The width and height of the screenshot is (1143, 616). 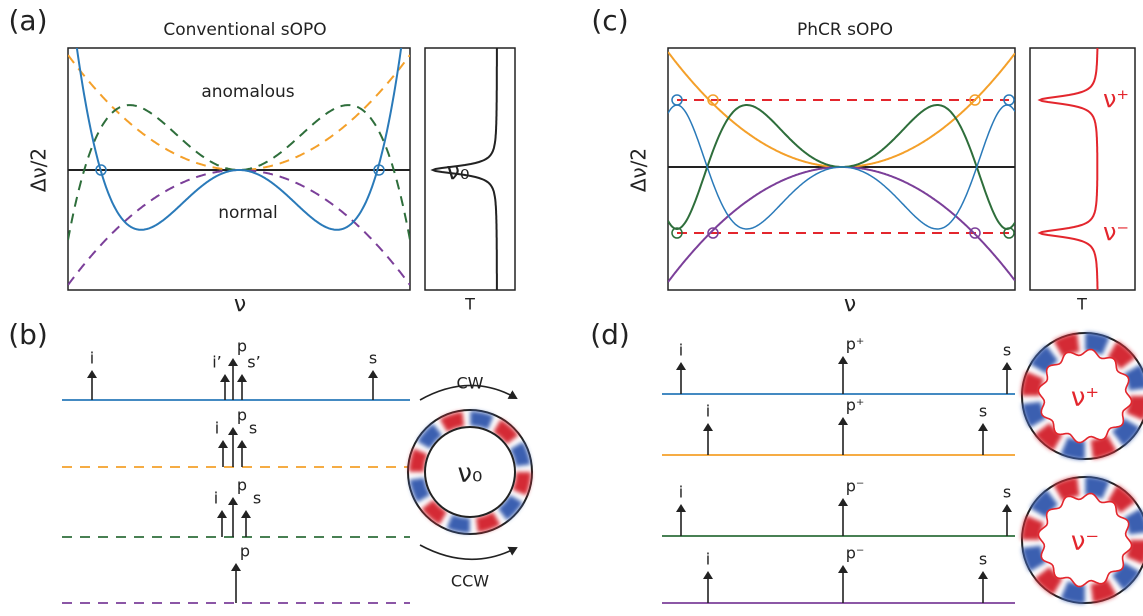 What do you see at coordinates (247, 92) in the screenshot?
I see `label: anomalous` at bounding box center [247, 92].